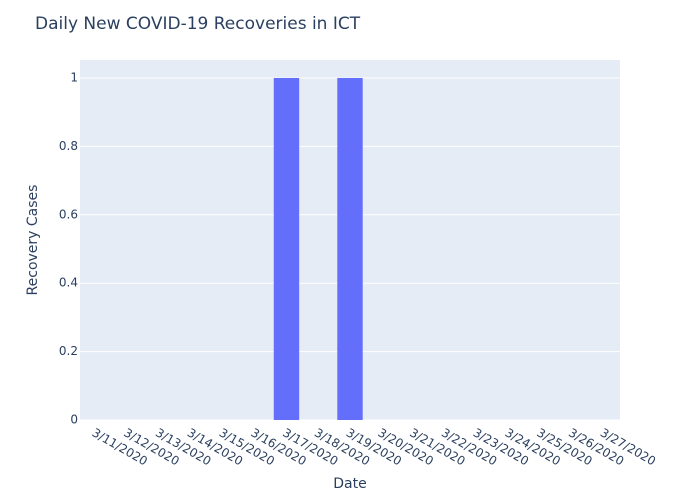 The height and width of the screenshot is (500, 700). What do you see at coordinates (68, 146) in the screenshot?
I see `y-tick-label: 0.8` at bounding box center [68, 146].